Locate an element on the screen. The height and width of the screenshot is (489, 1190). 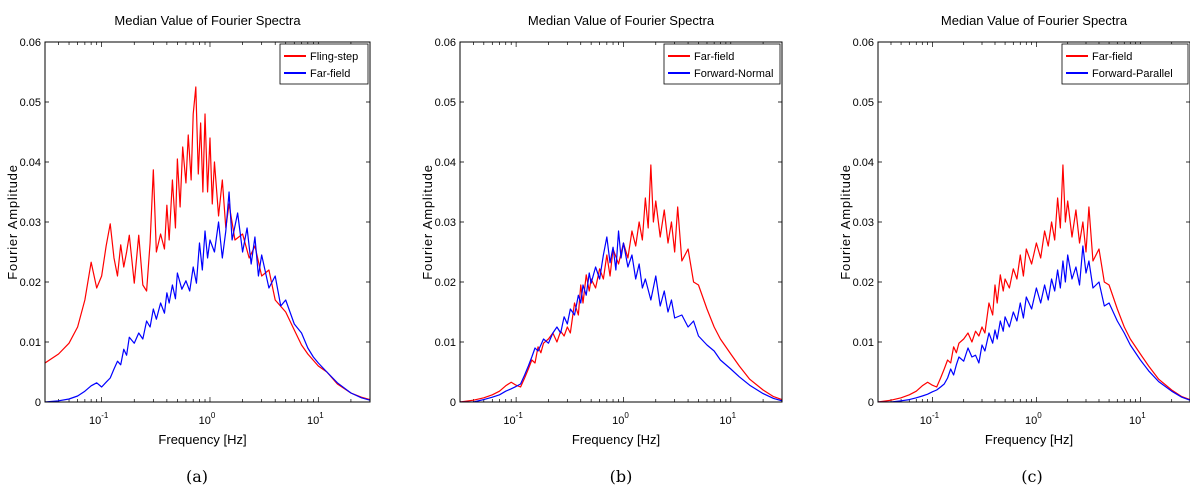
legend: Far-field Forward-Parallel is located at coordinates (1125, 64).